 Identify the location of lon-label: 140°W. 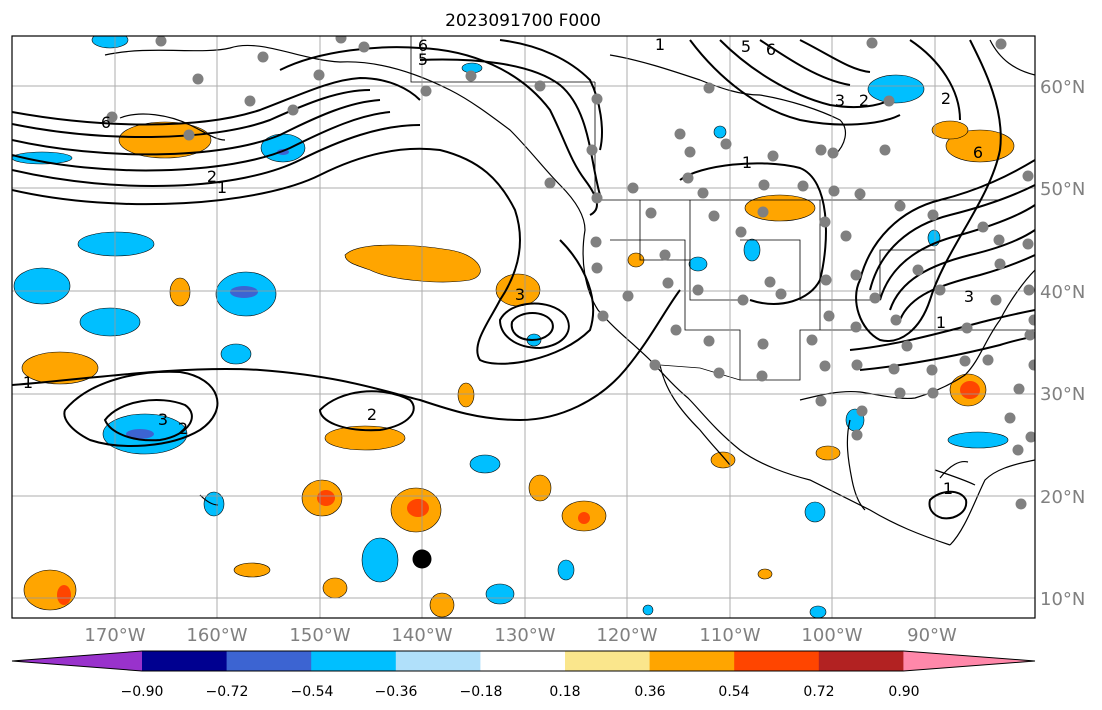
(421, 635).